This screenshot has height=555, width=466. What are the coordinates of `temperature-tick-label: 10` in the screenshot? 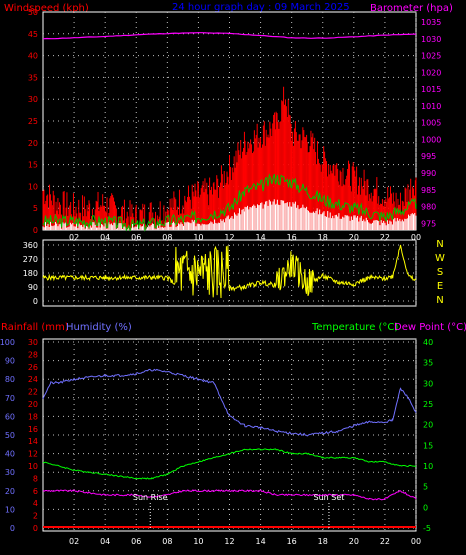 It's located at (428, 466).